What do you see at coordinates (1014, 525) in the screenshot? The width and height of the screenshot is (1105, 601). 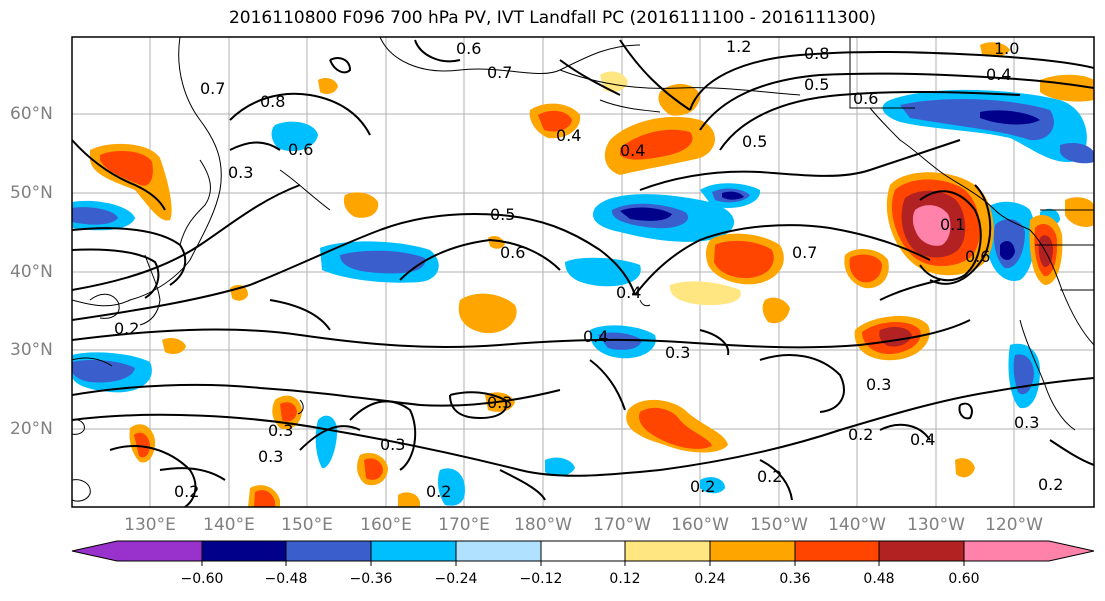 I see `lon-label: 120°W` at bounding box center [1014, 525].